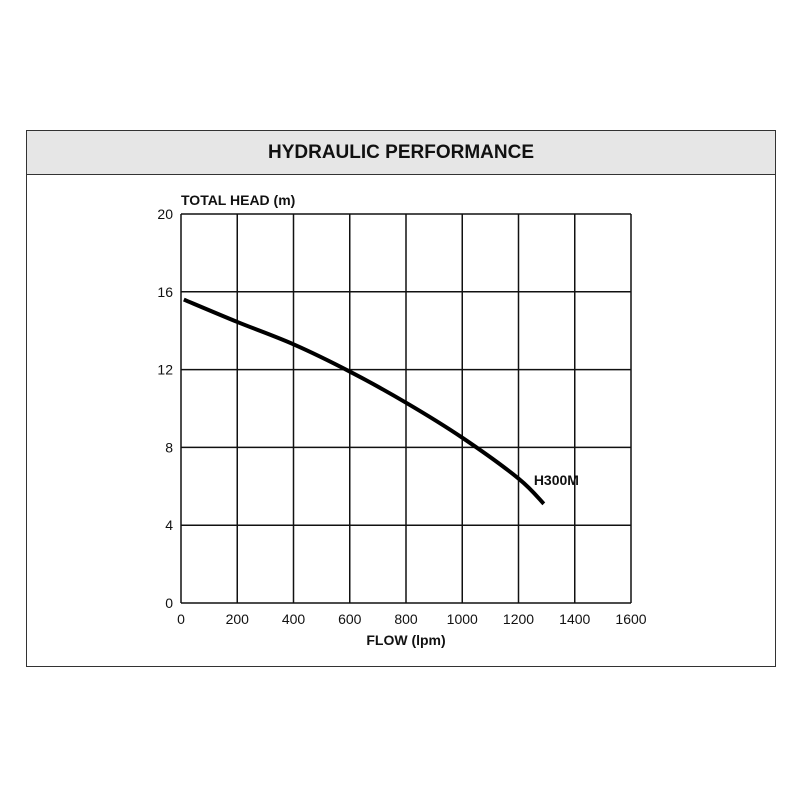 Image resolution: width=800 pixels, height=800 pixels. Describe the element at coordinates (238, 619) in the screenshot. I see `x-tick-label: 200` at that location.